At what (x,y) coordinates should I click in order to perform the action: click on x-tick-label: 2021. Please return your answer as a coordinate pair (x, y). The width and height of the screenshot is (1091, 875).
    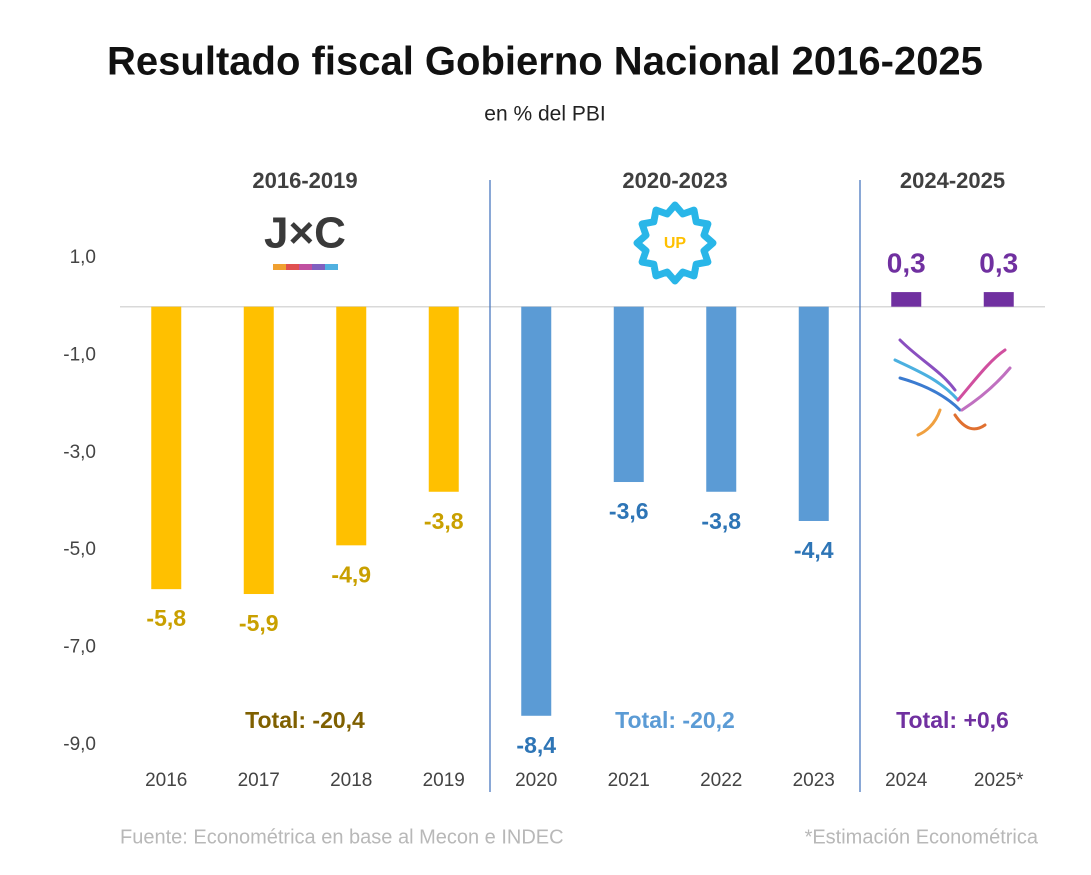
    Looking at the image, I should click on (629, 780).